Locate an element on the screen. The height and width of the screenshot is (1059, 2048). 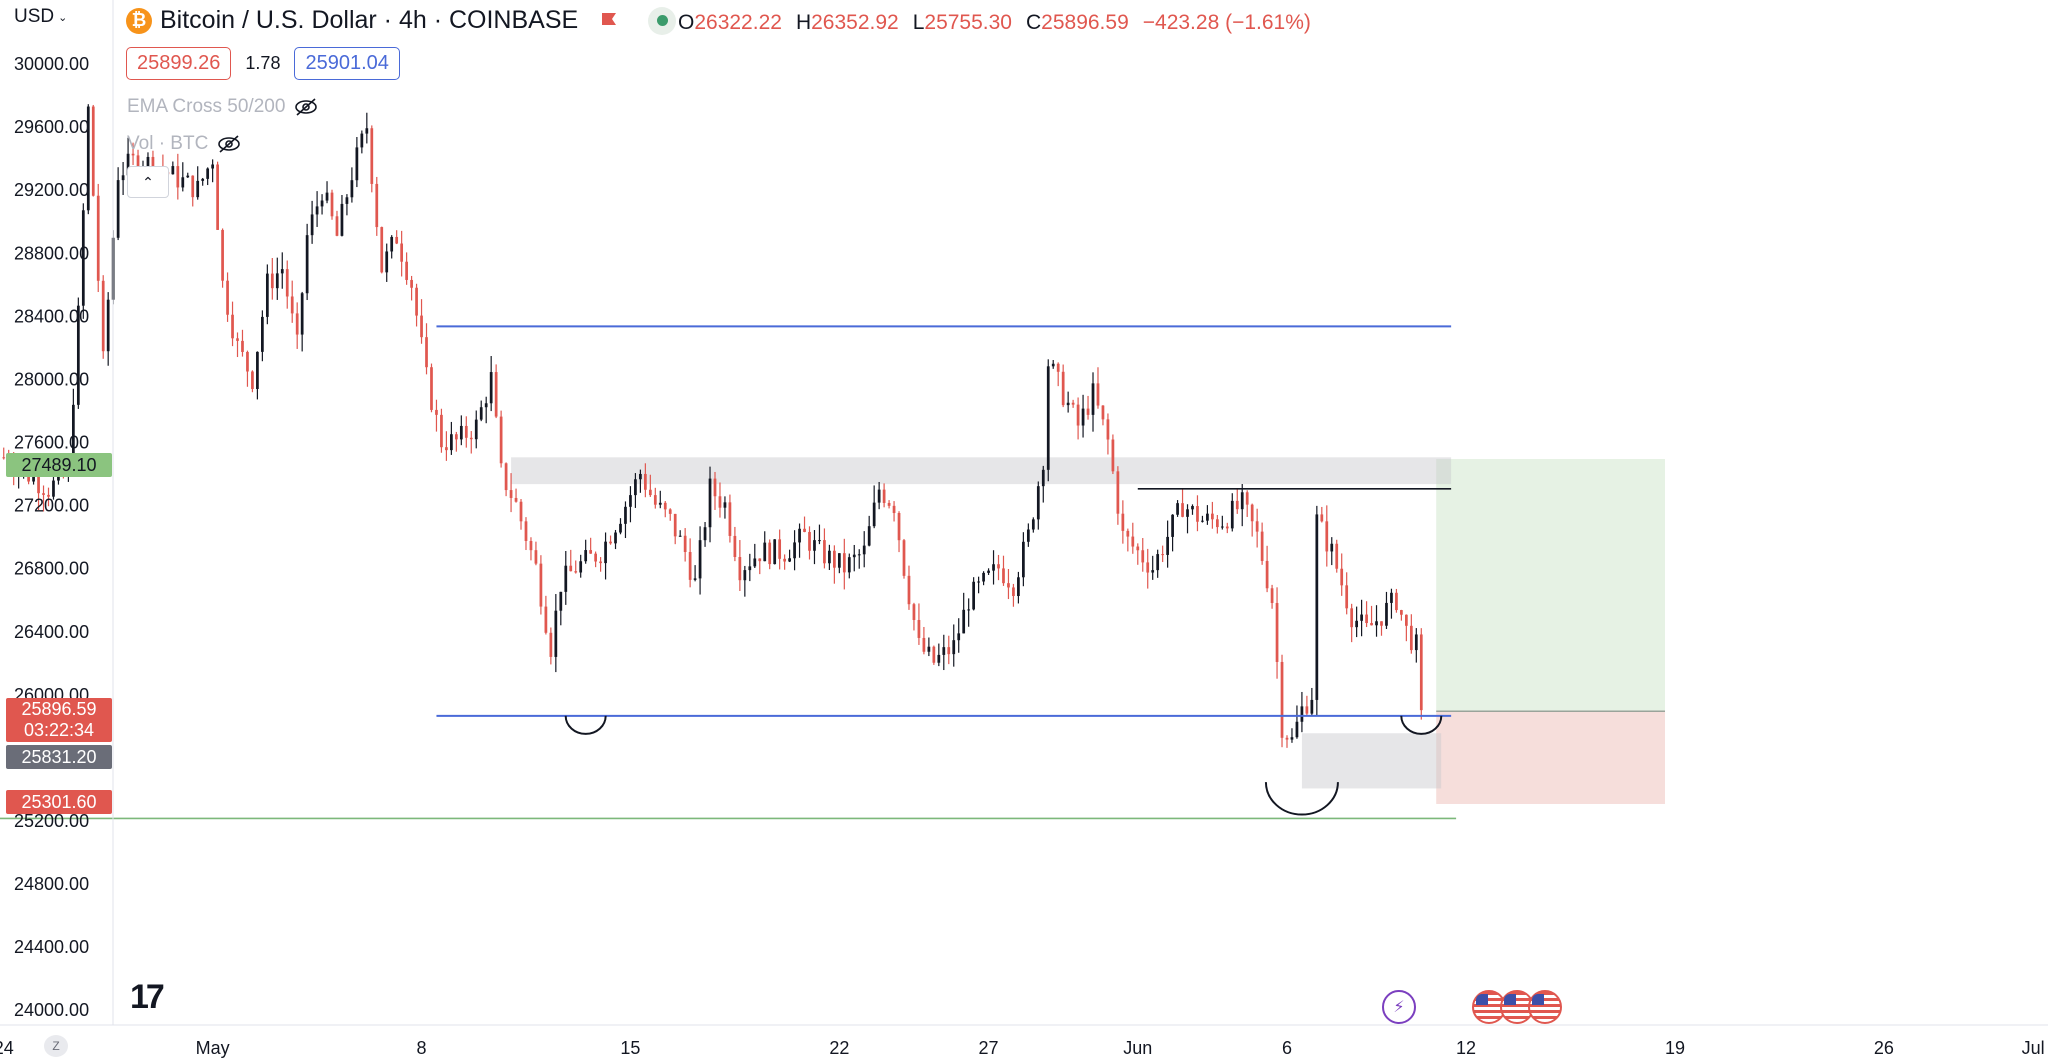
profit-zone is located at coordinates (1551, 585).